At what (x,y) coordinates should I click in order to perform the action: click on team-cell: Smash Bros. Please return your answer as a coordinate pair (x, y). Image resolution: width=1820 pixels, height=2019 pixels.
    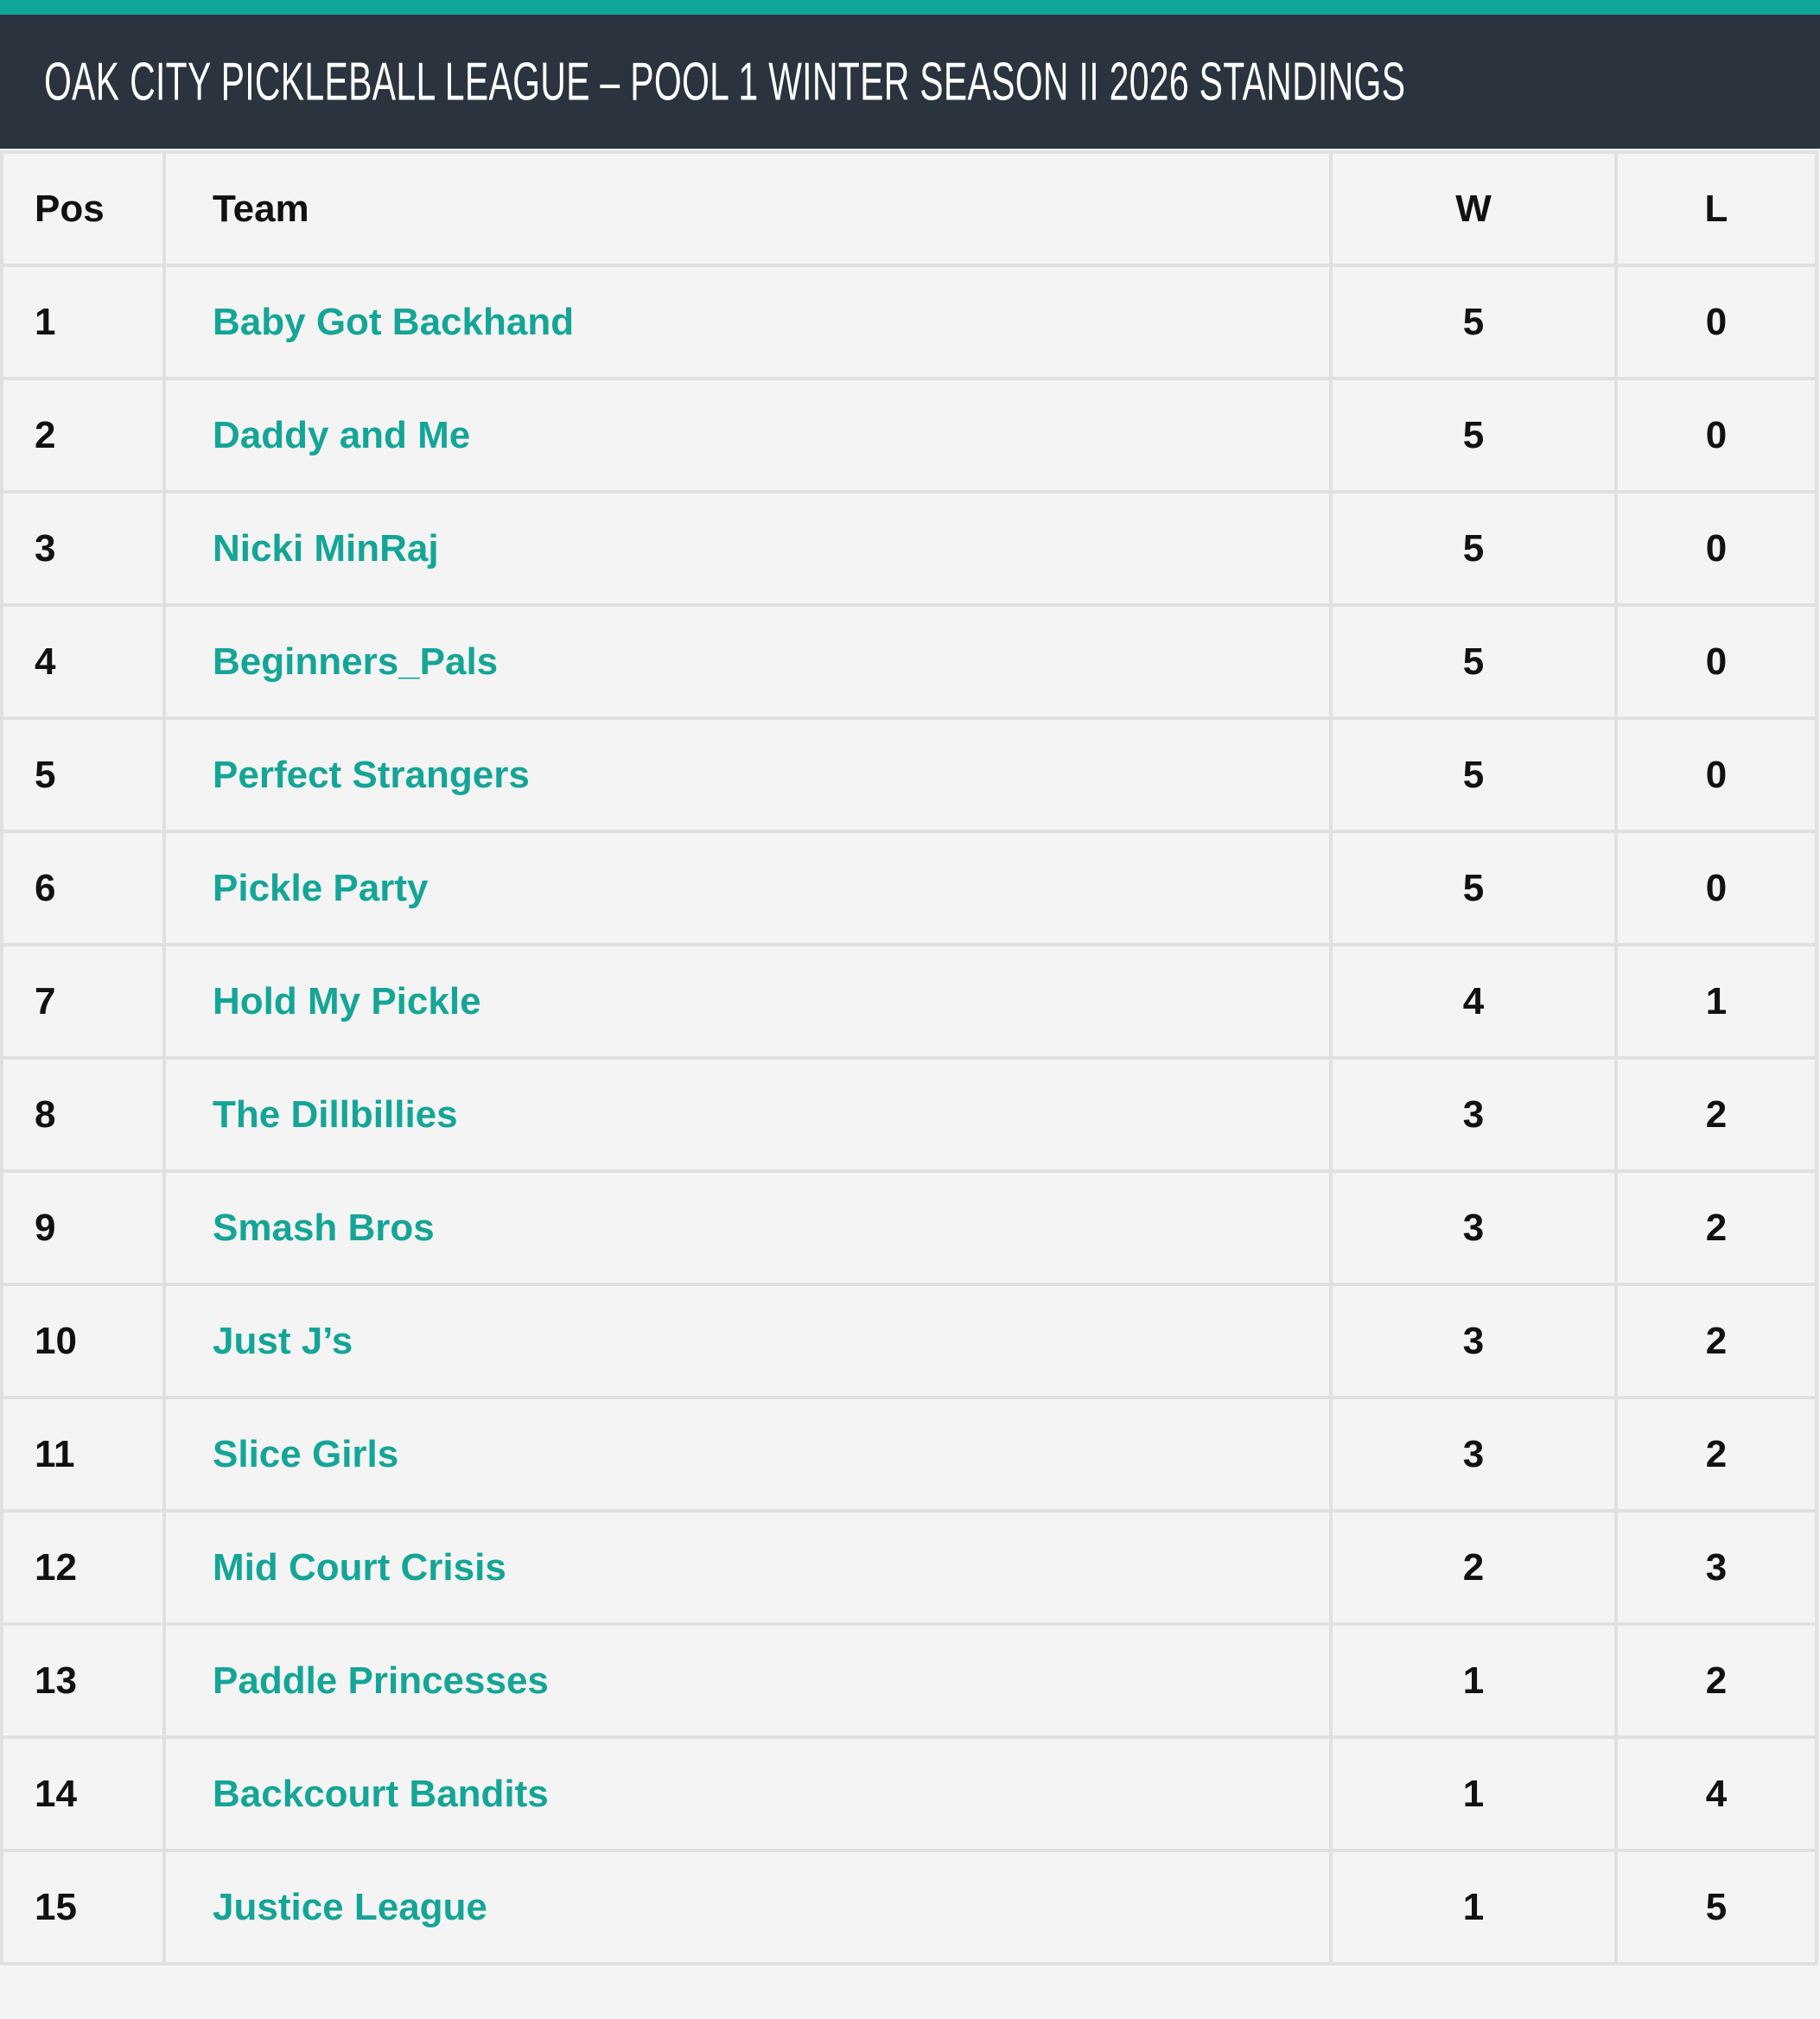
    Looking at the image, I should click on (747, 1228).